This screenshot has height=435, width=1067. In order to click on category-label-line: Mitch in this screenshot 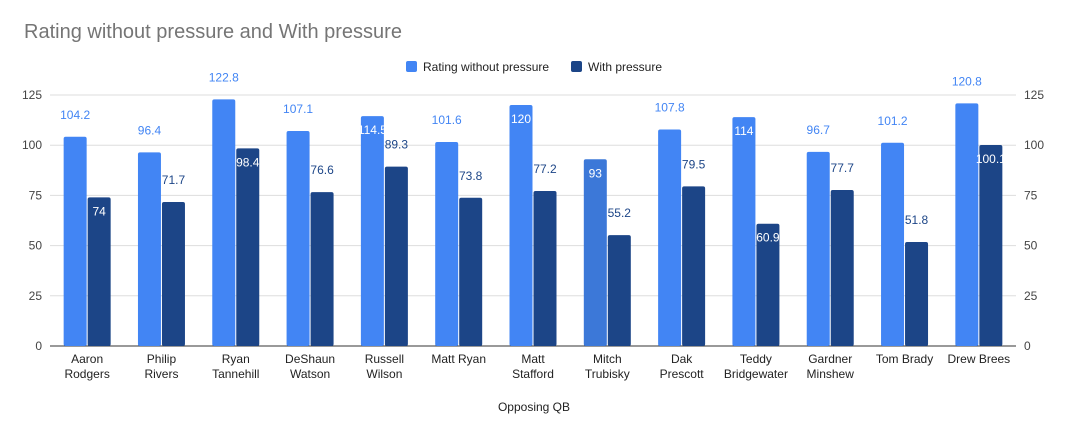, I will do `click(607, 359)`.